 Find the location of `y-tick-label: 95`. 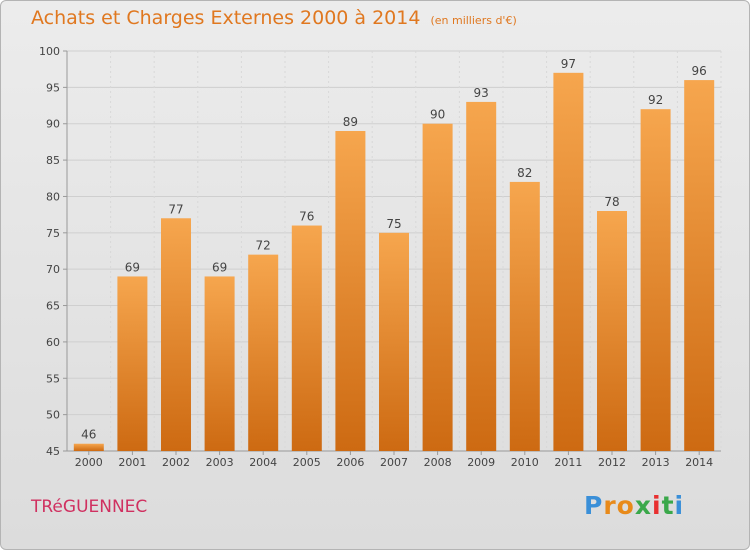

y-tick-label: 95 is located at coordinates (53, 87).